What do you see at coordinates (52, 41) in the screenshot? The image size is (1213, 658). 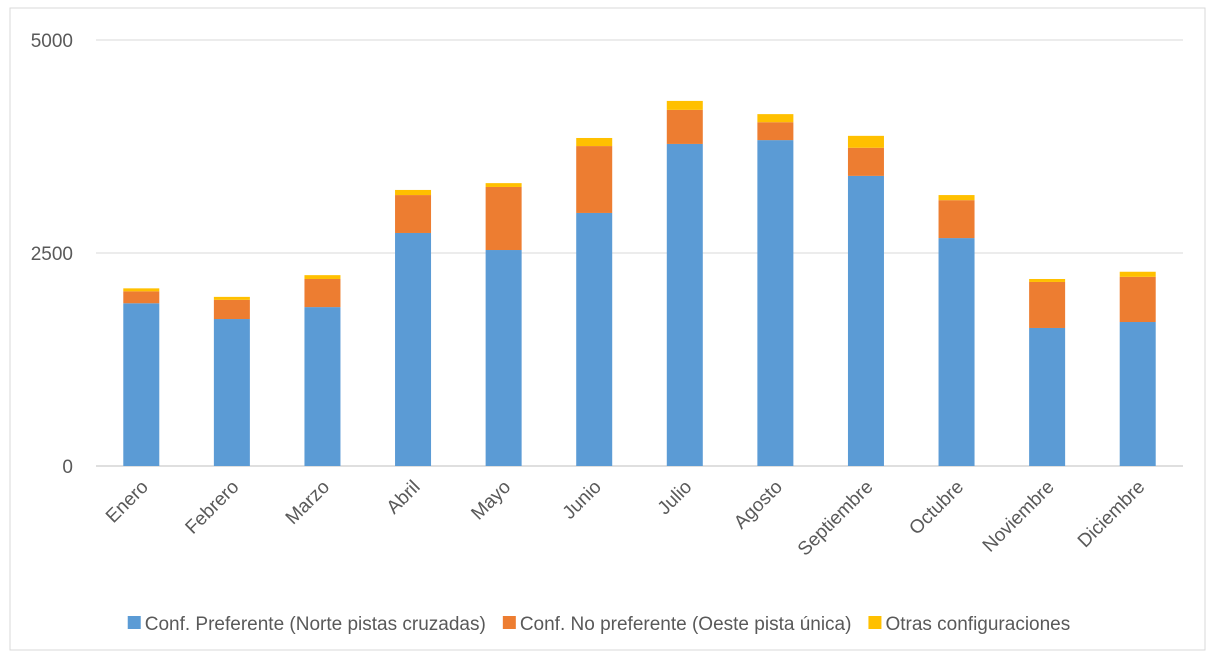 I see `y-tick-label: 5000` at bounding box center [52, 41].